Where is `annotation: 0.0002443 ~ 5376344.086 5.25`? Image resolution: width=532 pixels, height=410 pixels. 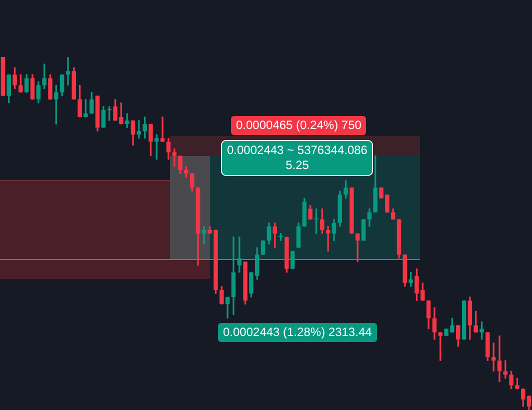 annotation: 0.0002443 ~ 5376344.086 5.25 is located at coordinates (297, 158).